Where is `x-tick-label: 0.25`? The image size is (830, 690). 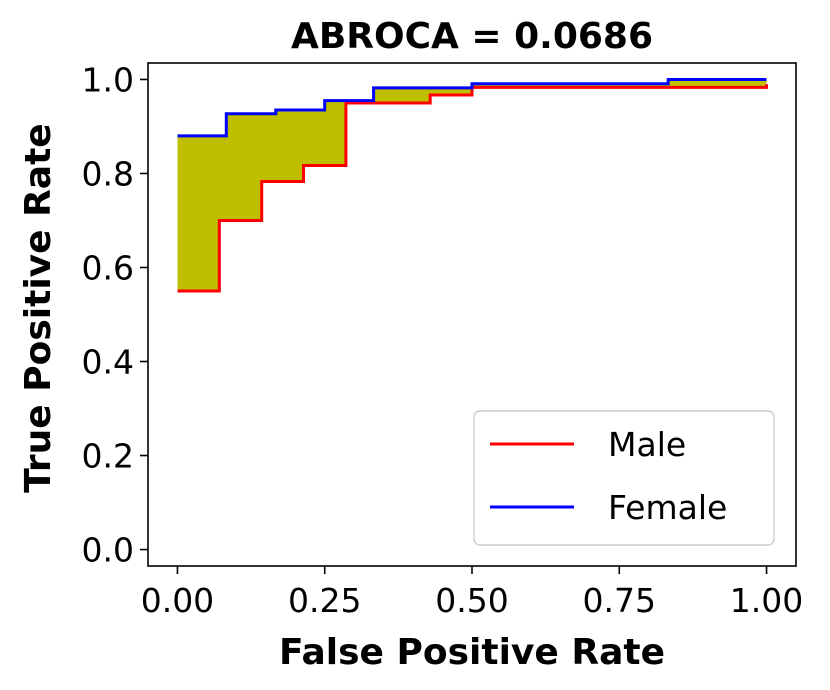 x-tick-label: 0.25 is located at coordinates (324, 600).